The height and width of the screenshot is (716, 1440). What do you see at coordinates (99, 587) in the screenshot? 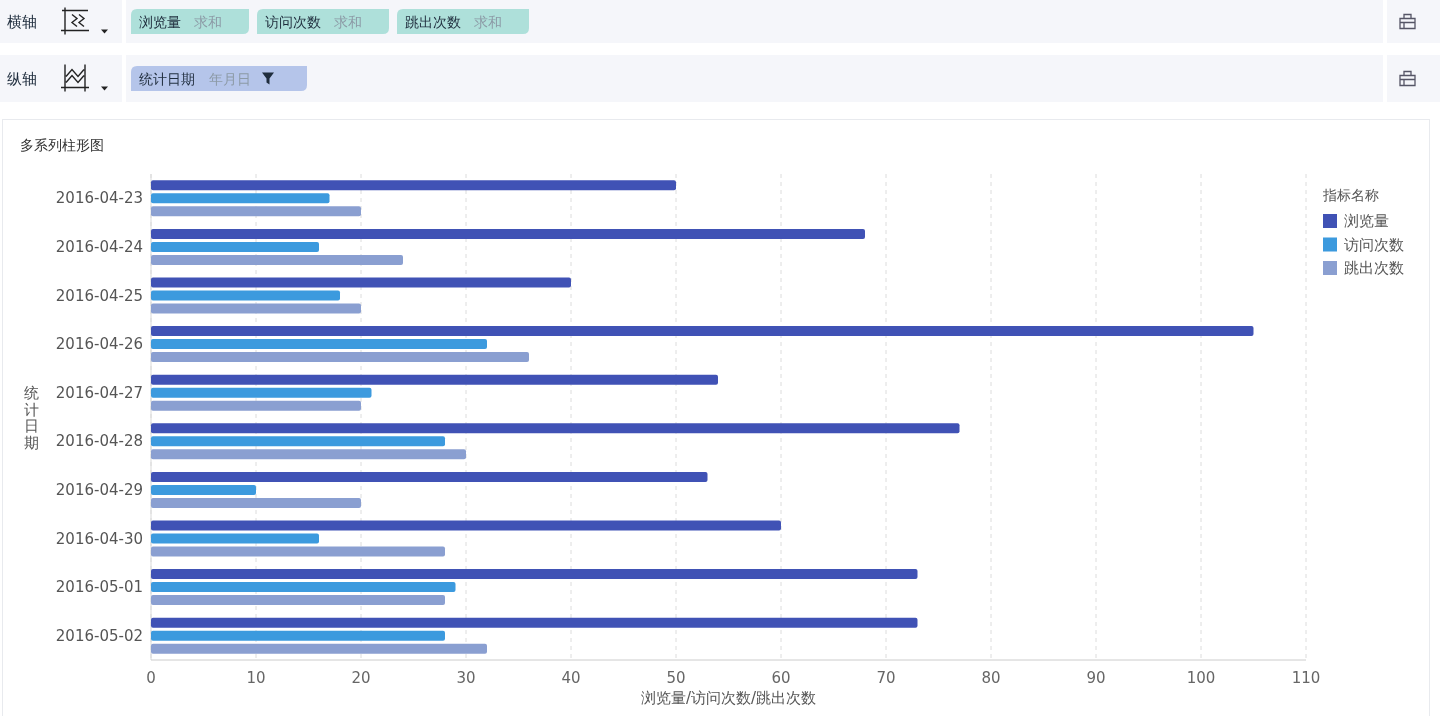
I see `y-tick-label: 2016-05-01` at bounding box center [99, 587].